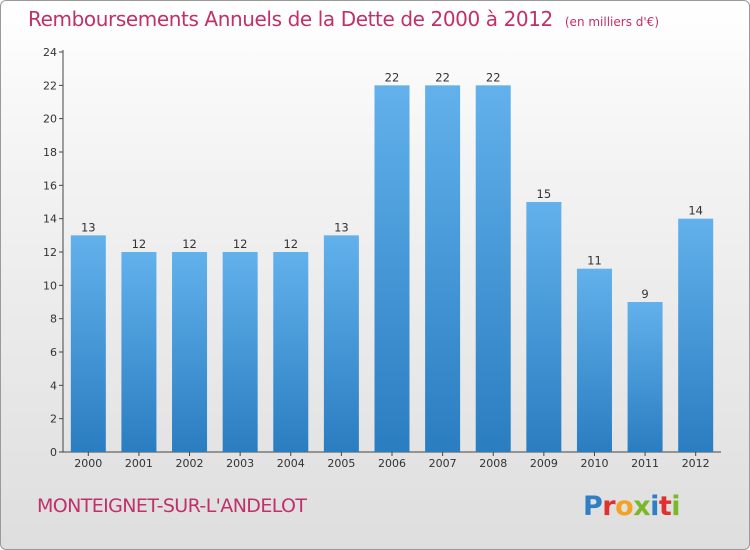 Image resolution: width=750 pixels, height=550 pixels. I want to click on proxiti-logo: Proxiti, so click(632, 506).